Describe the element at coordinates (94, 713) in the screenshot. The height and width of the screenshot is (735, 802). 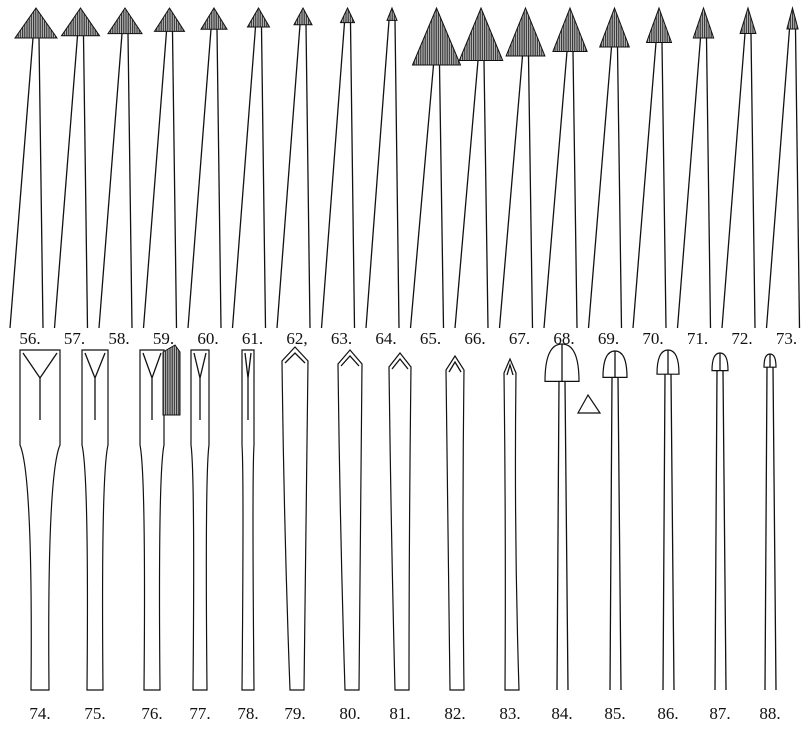
I see `figure-label: 75.` at that location.